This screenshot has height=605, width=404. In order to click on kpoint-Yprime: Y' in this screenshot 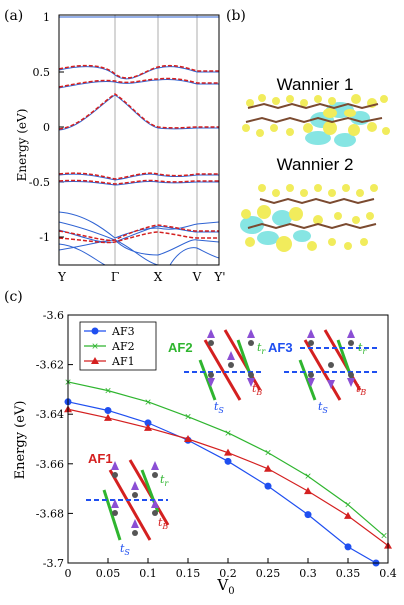, I will do `click(219, 277)`.